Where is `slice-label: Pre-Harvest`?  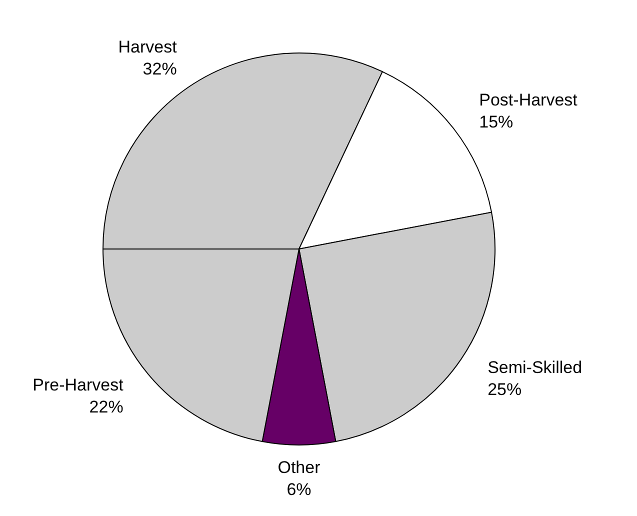
slice-label: Pre-Harvest is located at coordinates (78, 384).